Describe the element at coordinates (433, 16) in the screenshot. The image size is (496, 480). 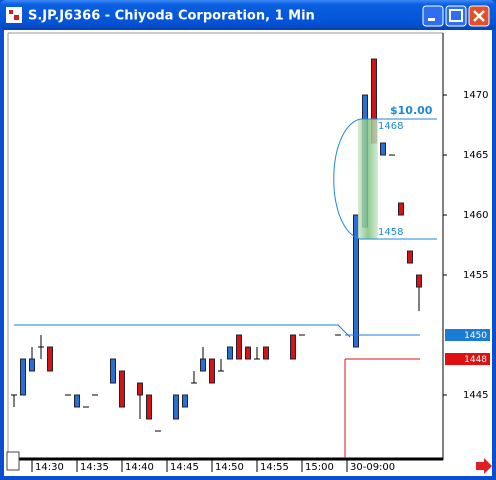
I see `minimize-button` at that location.